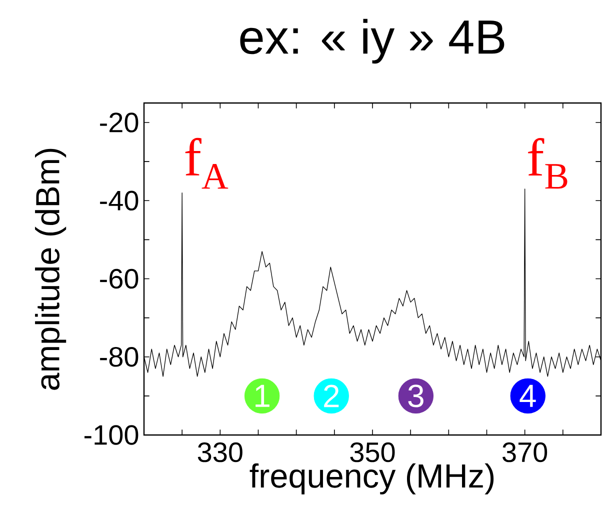 The width and height of the screenshot is (608, 514). What do you see at coordinates (119, 200) in the screenshot?
I see `y-tick-label: -40` at bounding box center [119, 200].